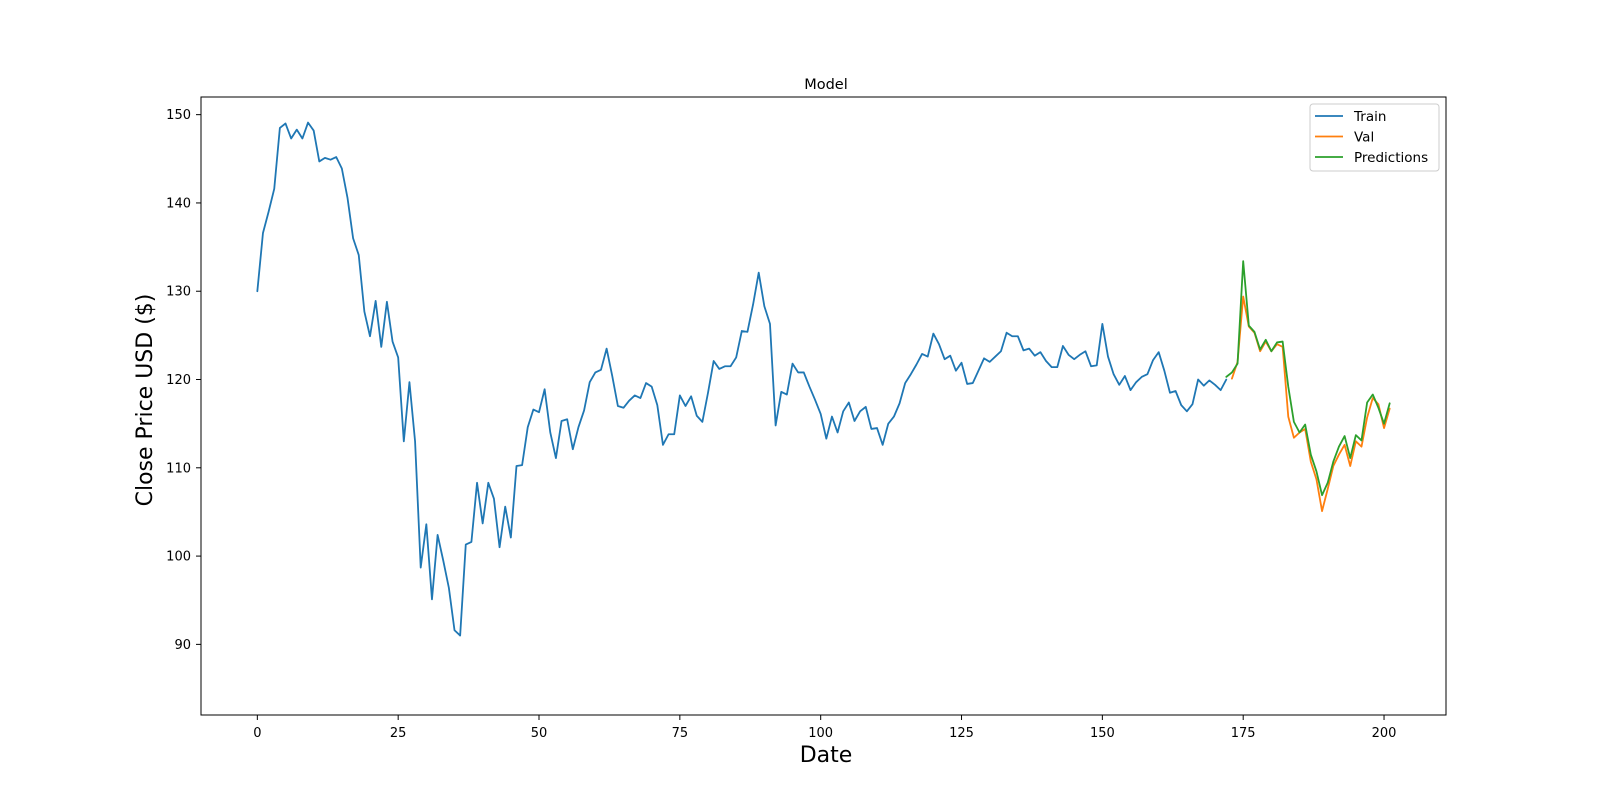  Describe the element at coordinates (178, 468) in the screenshot. I see `y-tick-label: 110` at that location.